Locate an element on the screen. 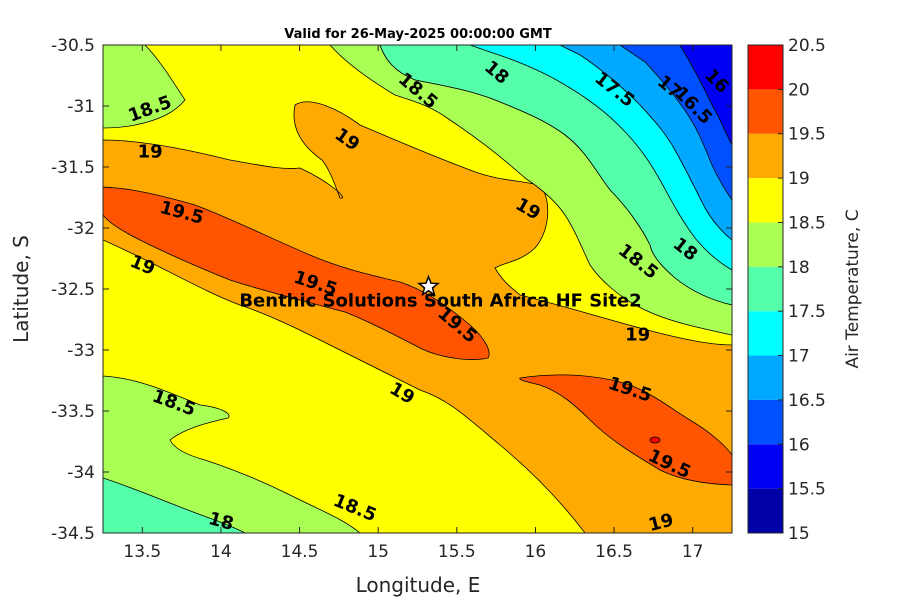 This screenshot has width=900, height=600. y-tick-label: -33.5 is located at coordinates (73, 412).